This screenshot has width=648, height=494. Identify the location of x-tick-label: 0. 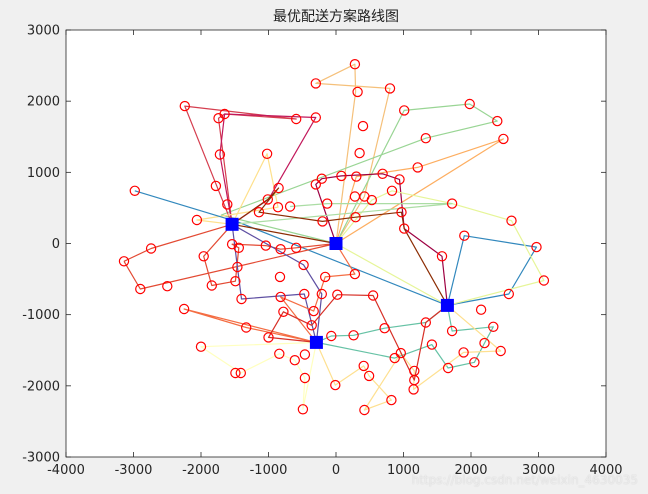
(336, 470).